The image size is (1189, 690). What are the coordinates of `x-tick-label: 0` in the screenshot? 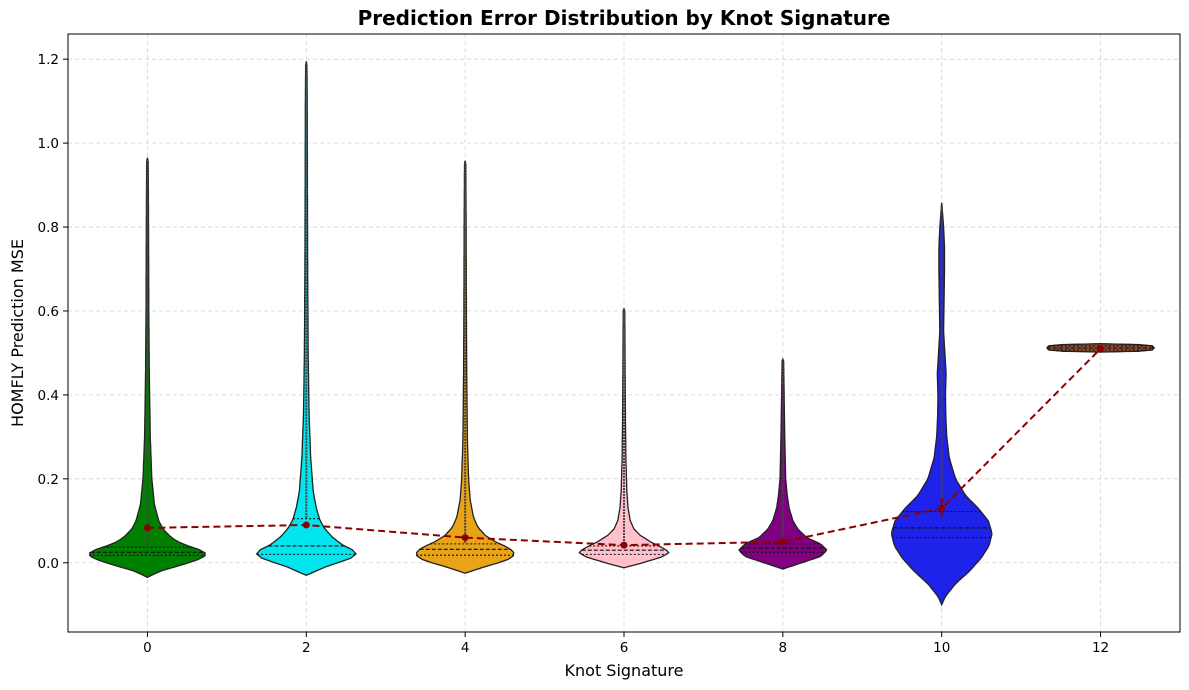 It's located at (147, 648).